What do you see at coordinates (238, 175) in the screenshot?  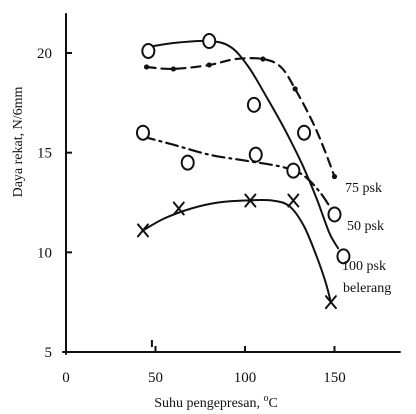 I see `series-line-50-psk` at bounding box center [238, 175].